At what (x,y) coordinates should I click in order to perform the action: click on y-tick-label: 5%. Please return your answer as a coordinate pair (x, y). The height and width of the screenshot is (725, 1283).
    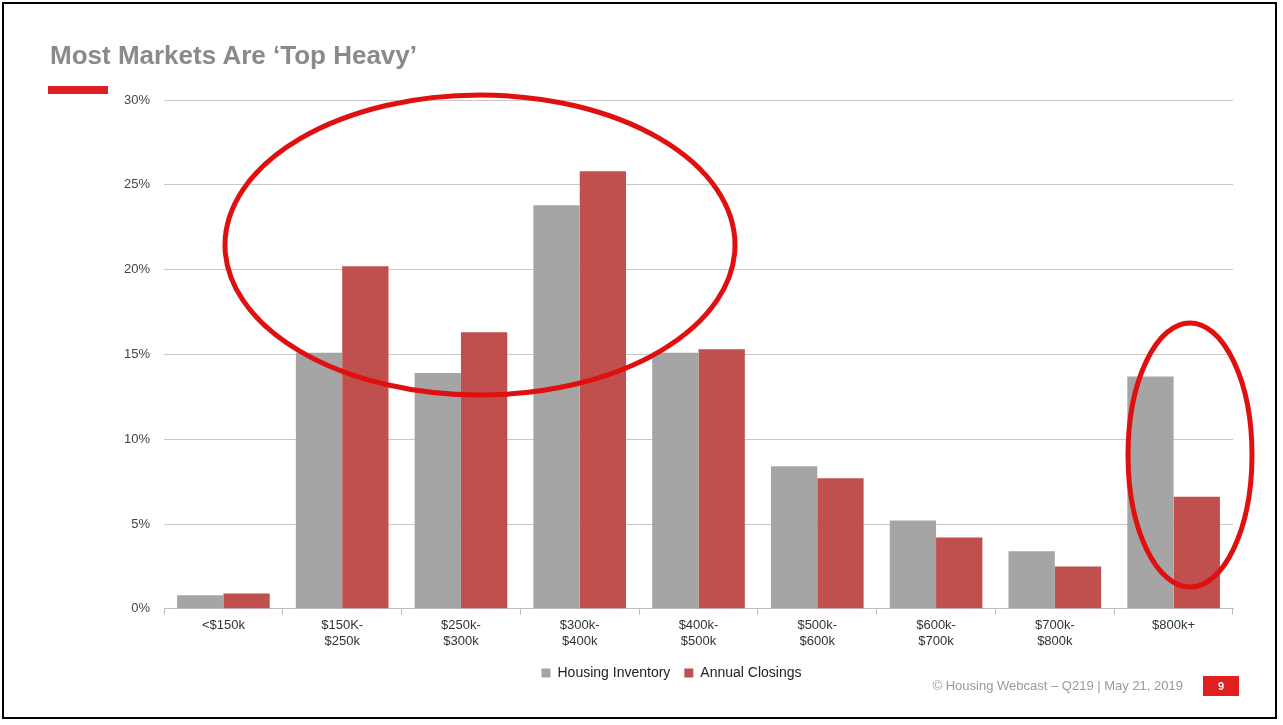
    Looking at the image, I should click on (141, 523).